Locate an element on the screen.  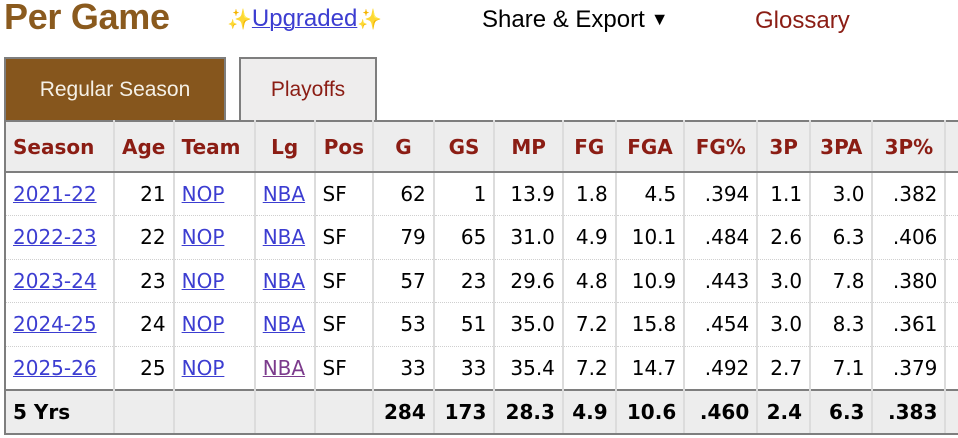
page-title: Per Game is located at coordinates (87, 18).